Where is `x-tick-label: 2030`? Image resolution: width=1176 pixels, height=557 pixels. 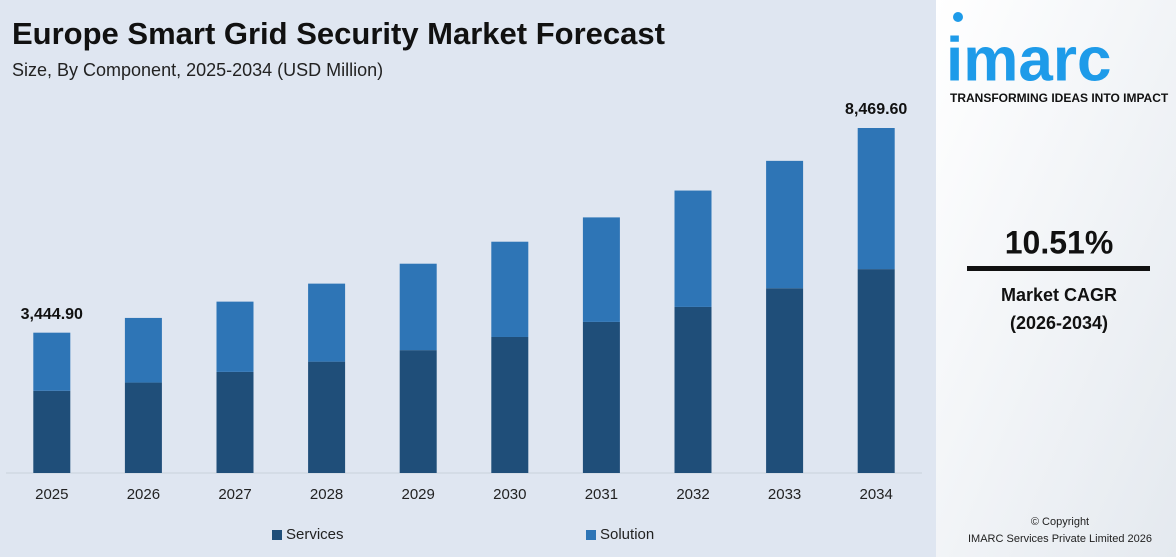
x-tick-label: 2030 is located at coordinates (509, 494).